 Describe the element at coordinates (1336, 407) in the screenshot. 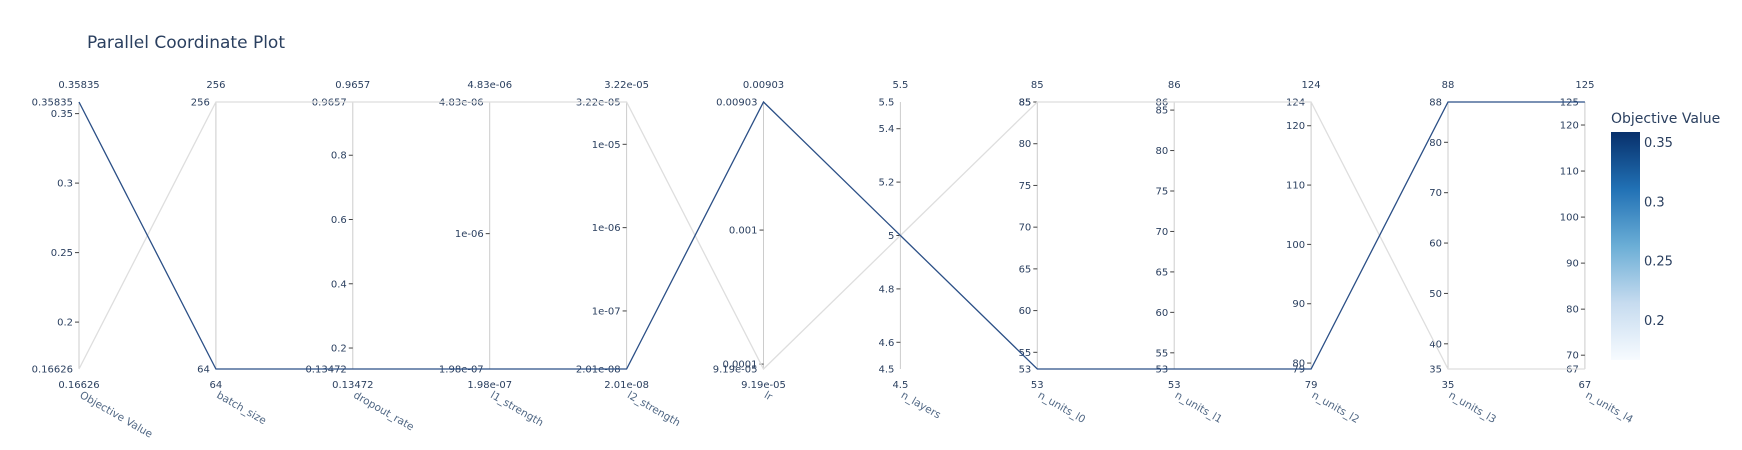

I see `axis-label-n-units-l2: n_units_l2` at that location.